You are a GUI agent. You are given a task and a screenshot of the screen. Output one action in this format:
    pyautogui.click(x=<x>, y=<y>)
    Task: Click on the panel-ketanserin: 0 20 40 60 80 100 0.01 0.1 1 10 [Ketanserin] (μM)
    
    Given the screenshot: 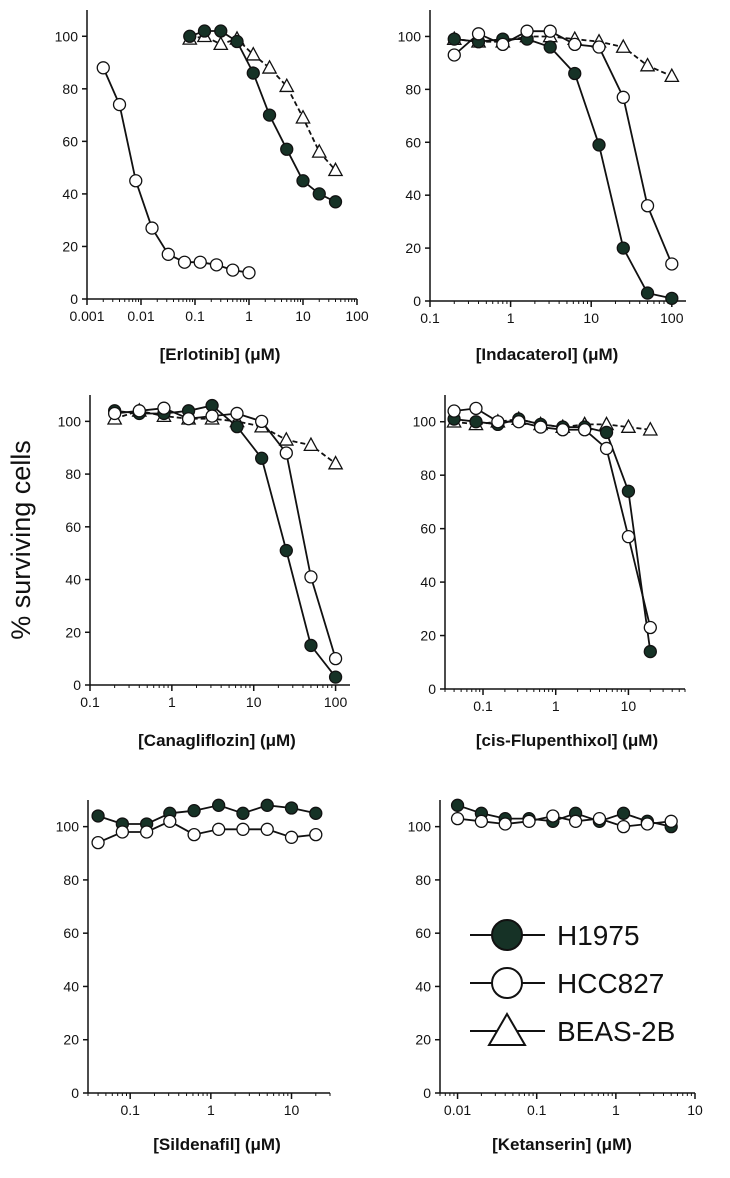 What is the action you would take?
    pyautogui.click(x=555, y=976)
    